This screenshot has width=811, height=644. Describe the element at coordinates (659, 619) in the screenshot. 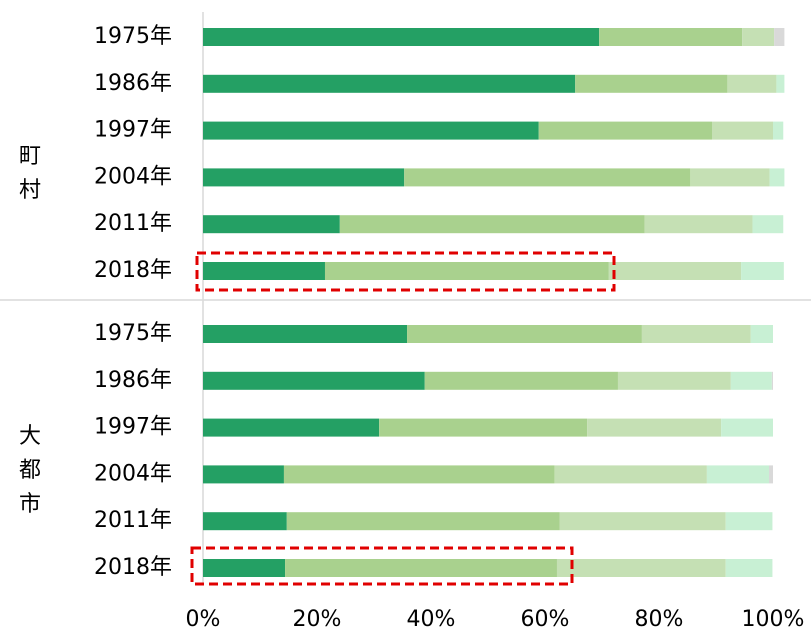

I see `x-tick-label: 80%` at that location.